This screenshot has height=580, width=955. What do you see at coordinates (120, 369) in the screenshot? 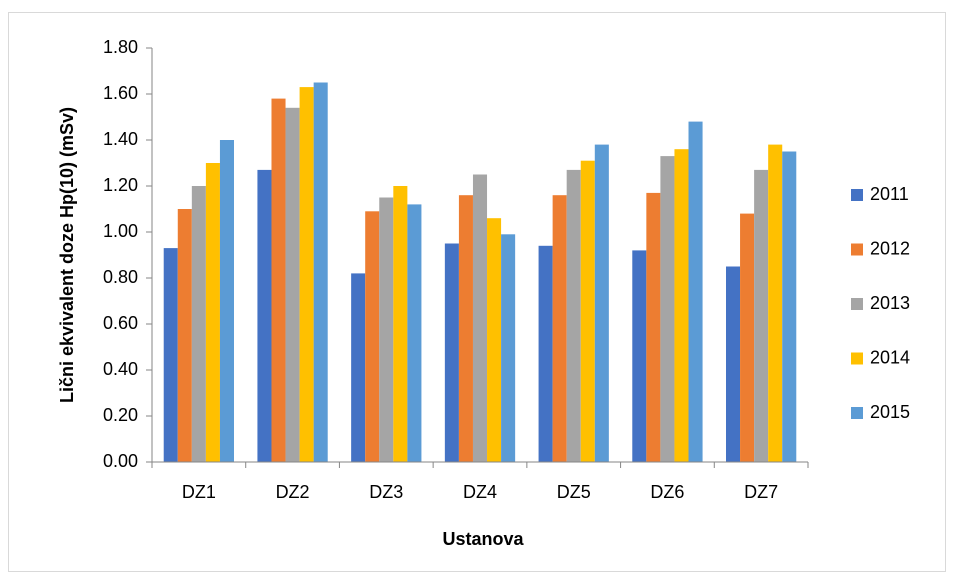
I see `y-tick-label: 0.40` at bounding box center [120, 369].